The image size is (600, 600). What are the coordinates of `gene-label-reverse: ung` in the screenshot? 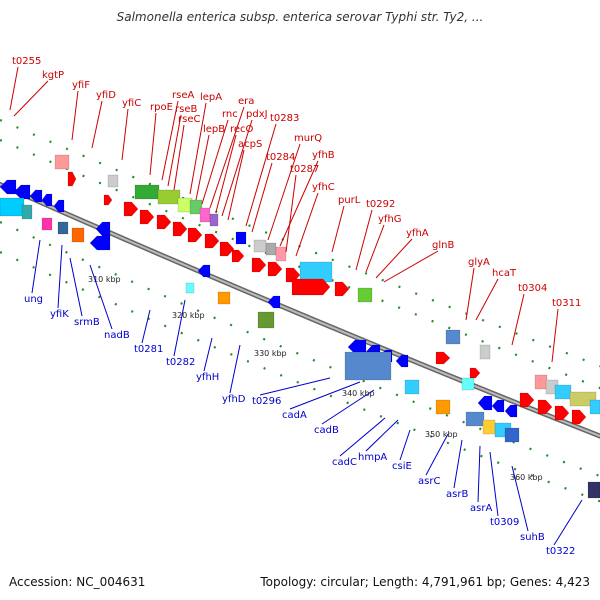 It's located at (33, 299).